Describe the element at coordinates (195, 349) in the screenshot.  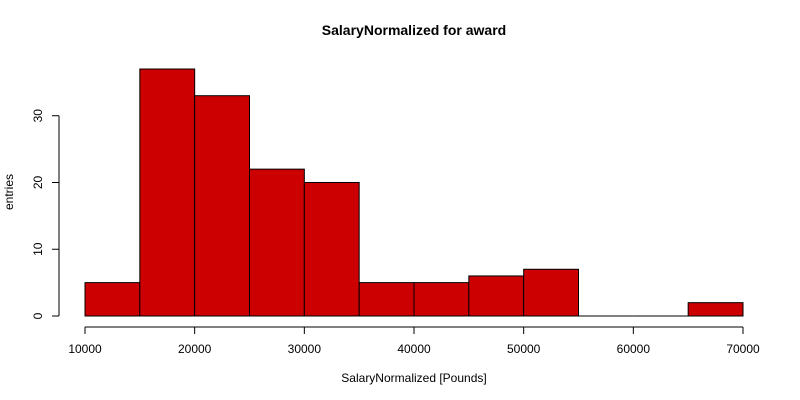
I see `x-tick-label: 20000` at that location.